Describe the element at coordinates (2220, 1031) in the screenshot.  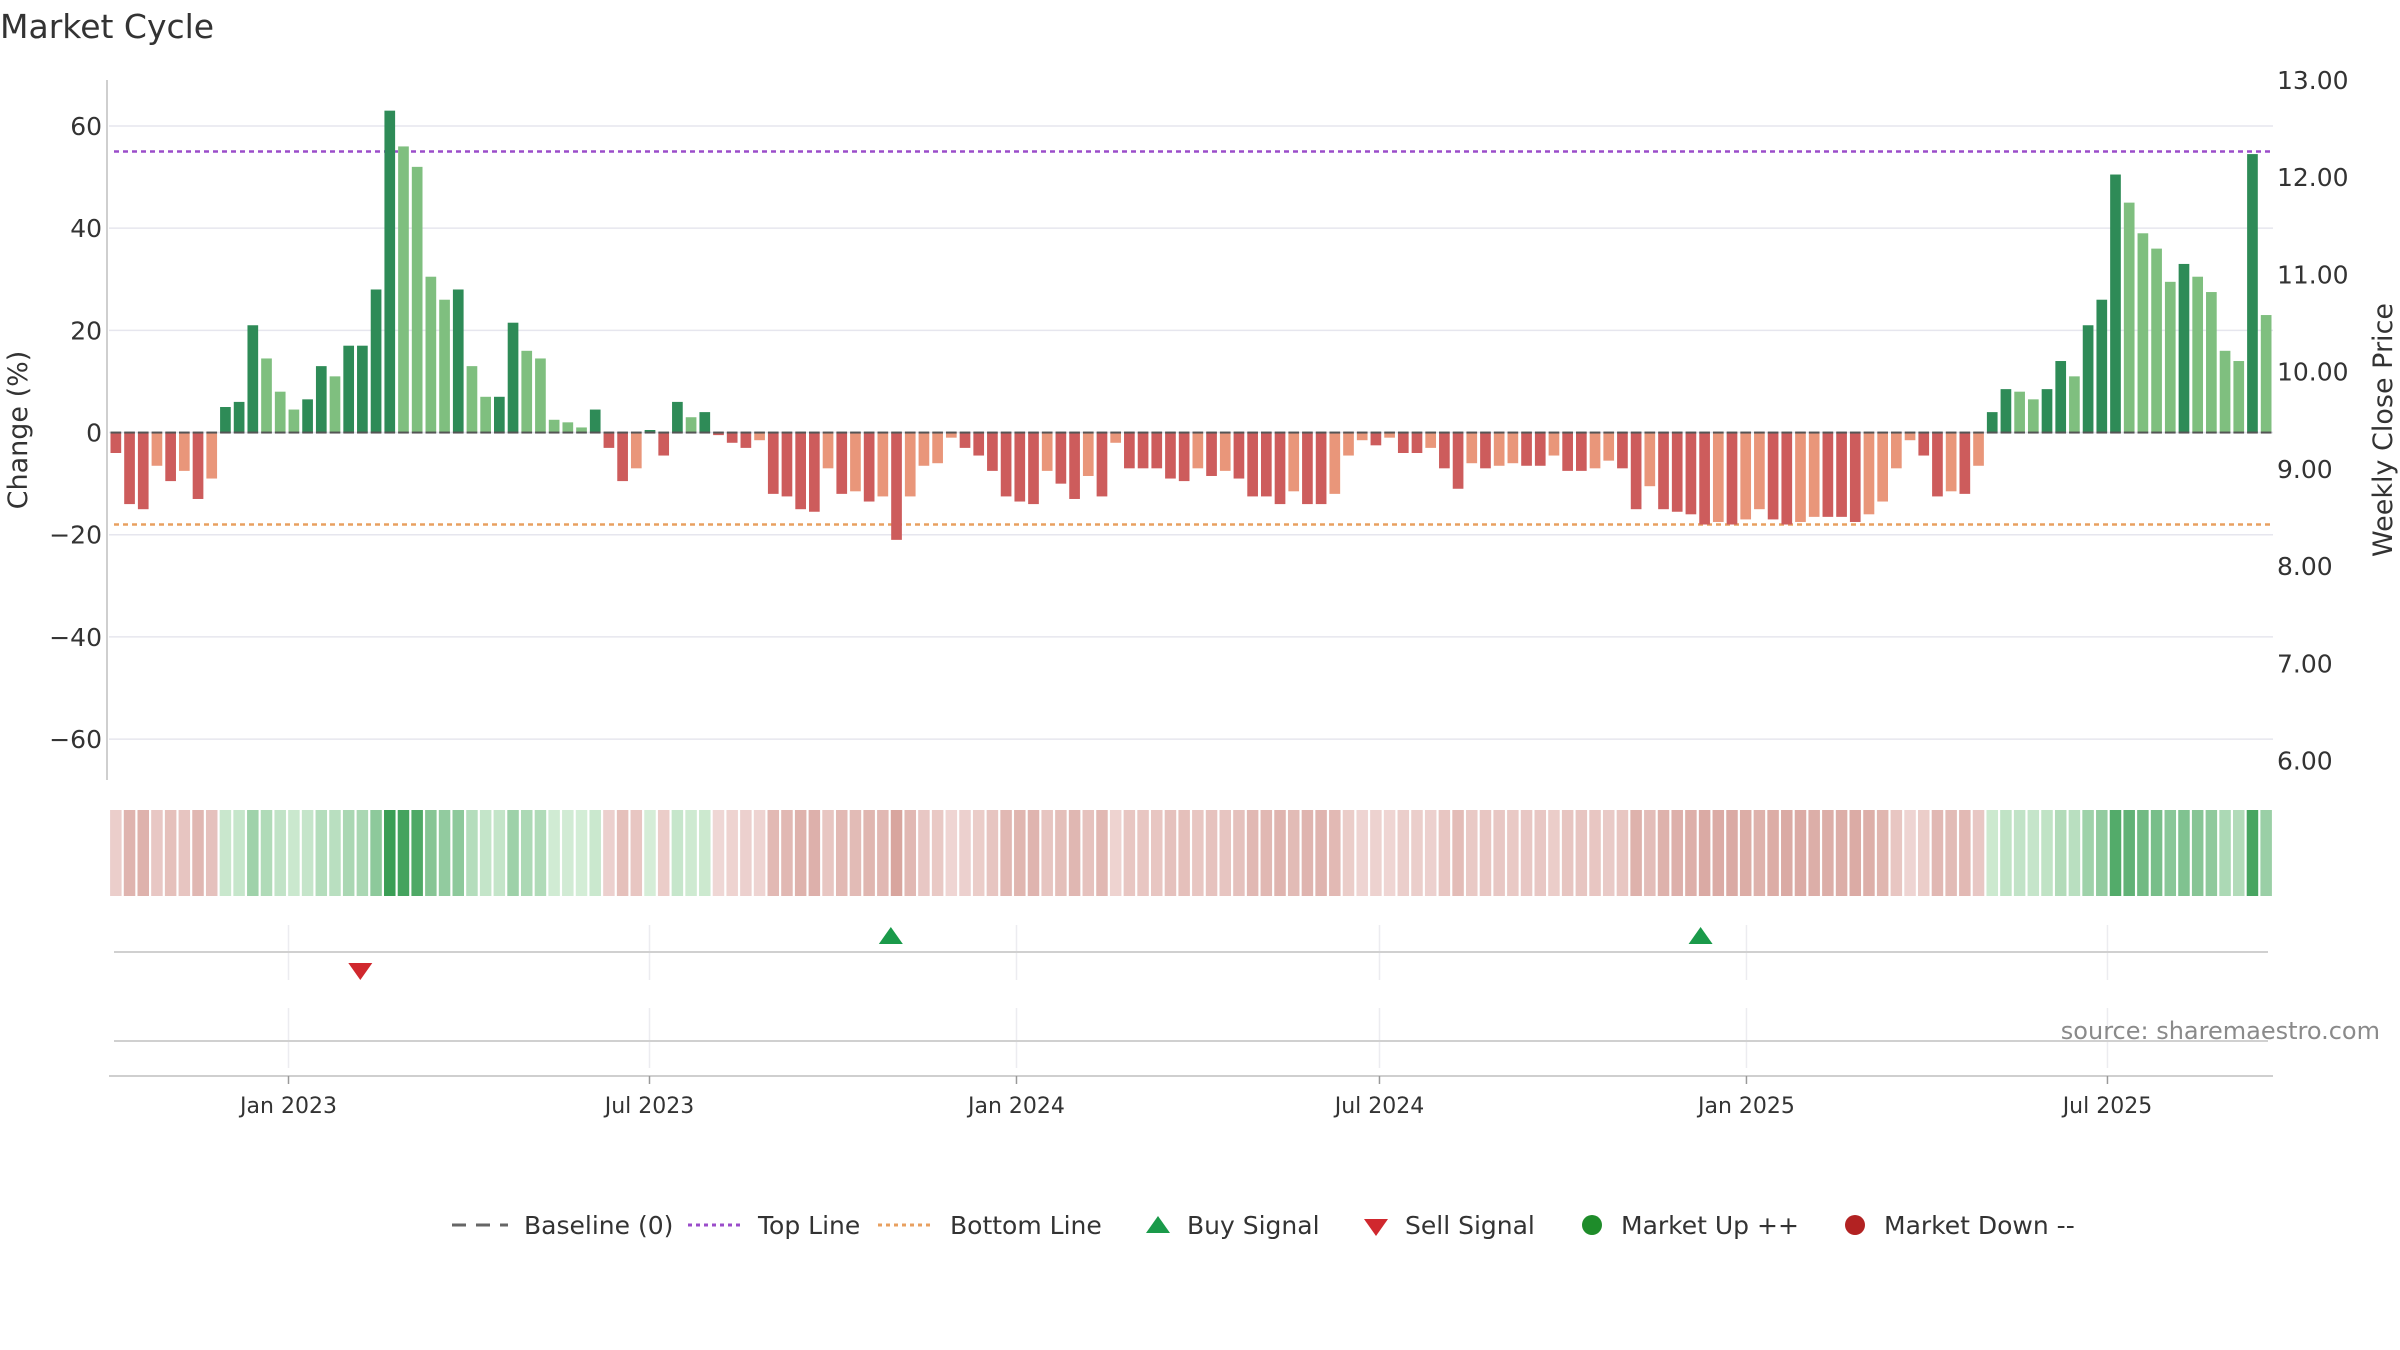
I see `source-text: source: sharemaestro.com` at that location.